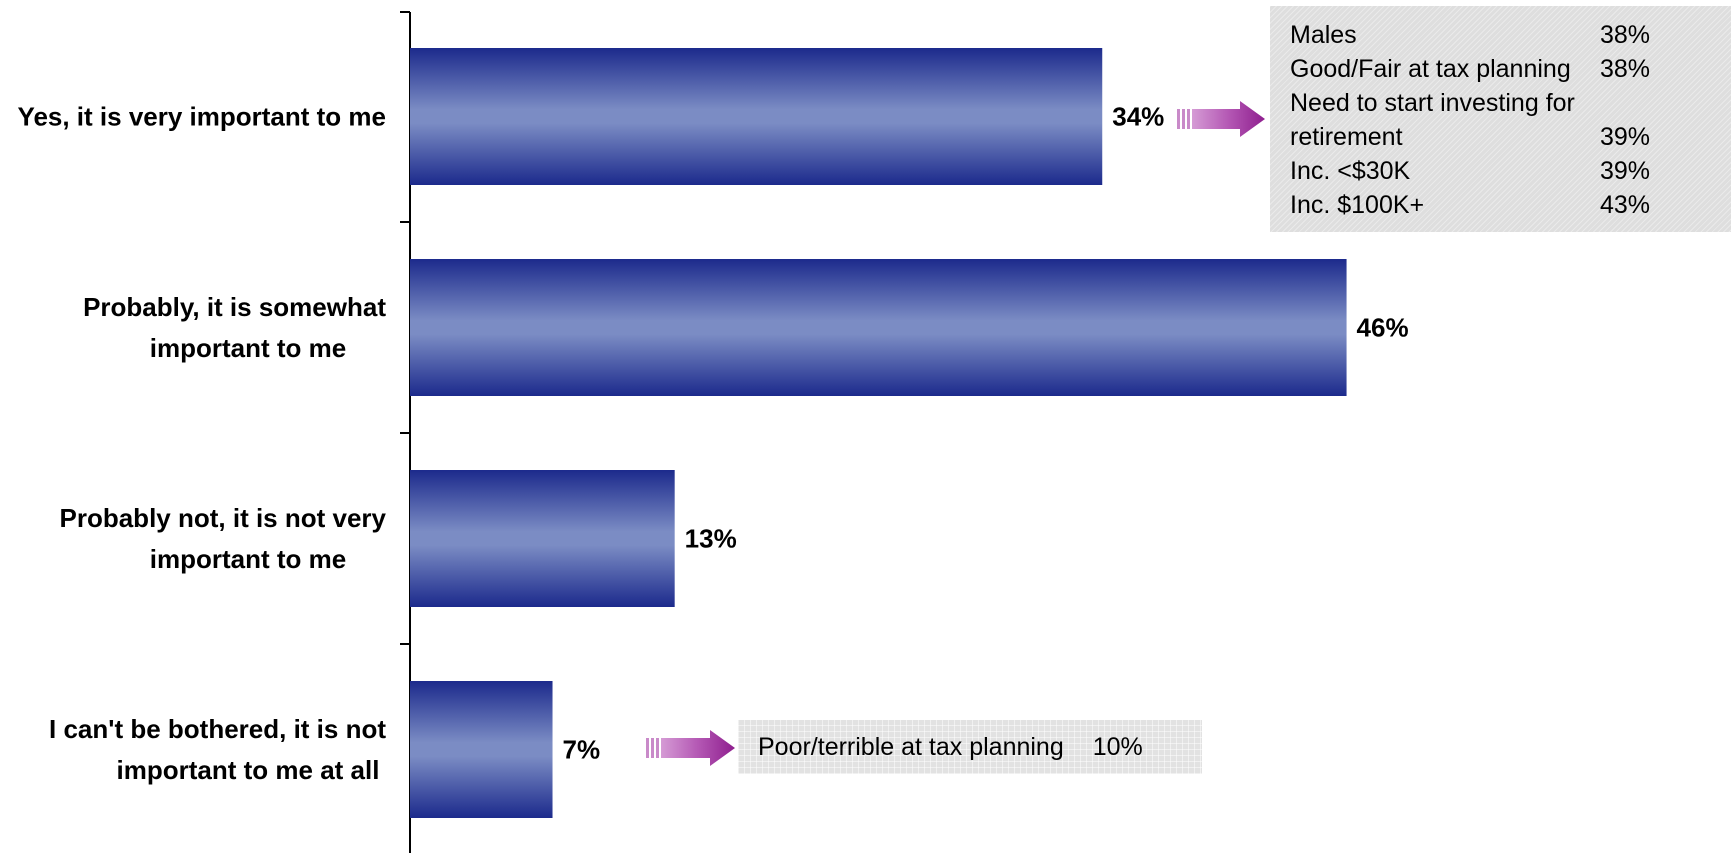  Describe the element at coordinates (582, 750) in the screenshot. I see `bar-value-label: 7%` at that location.